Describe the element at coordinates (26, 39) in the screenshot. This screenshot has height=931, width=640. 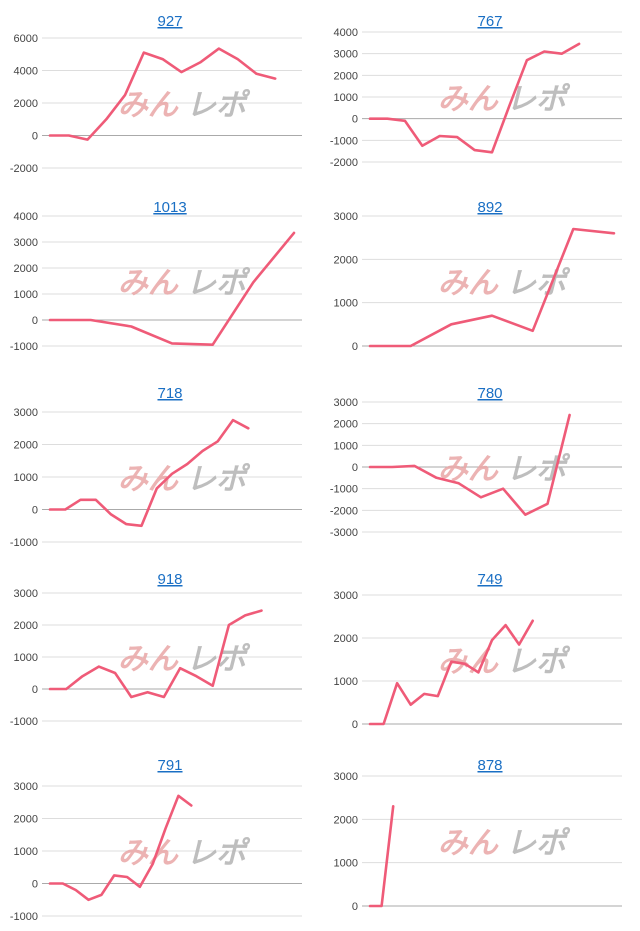
I see `y-tick-label: 6000` at that location.